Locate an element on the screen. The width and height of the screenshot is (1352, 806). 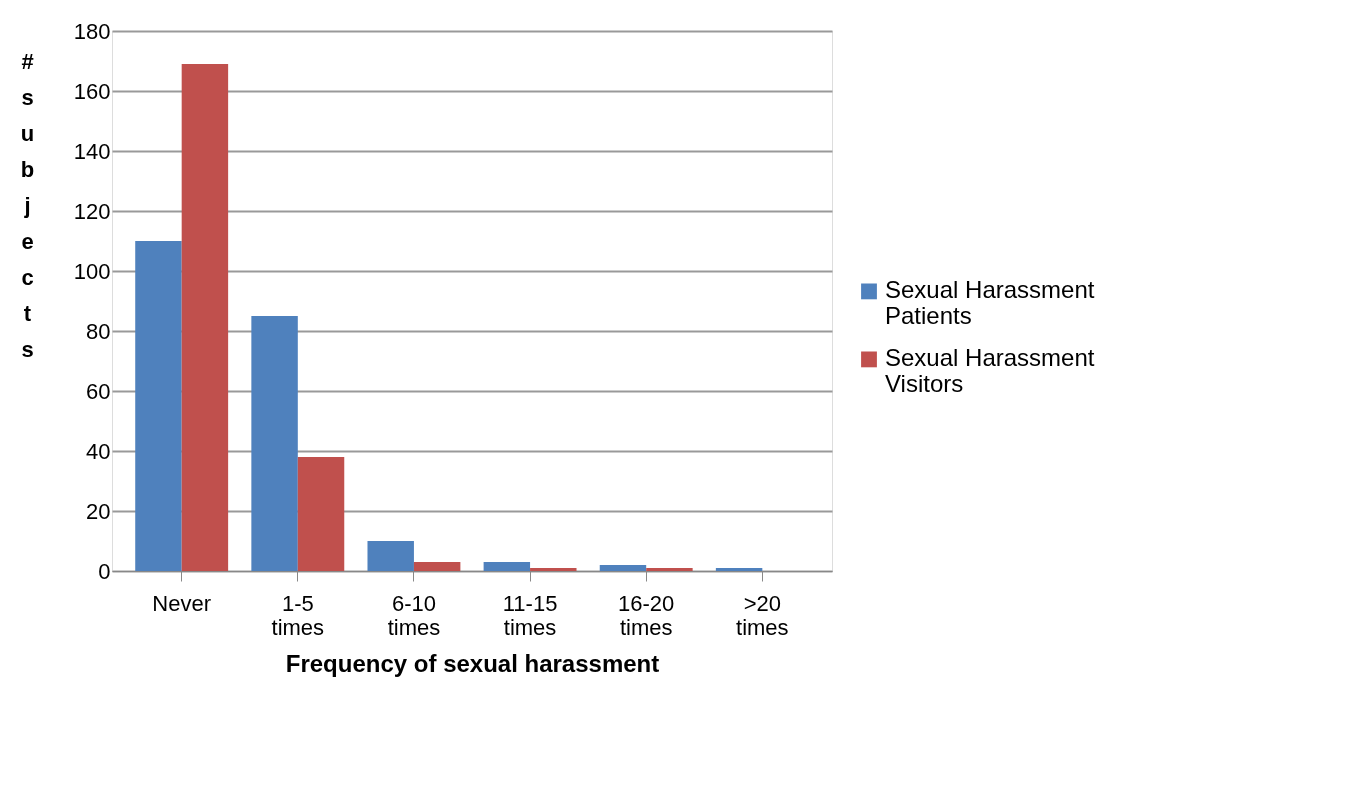
x-tick-label: 11-15 times is located at coordinates (530, 615).